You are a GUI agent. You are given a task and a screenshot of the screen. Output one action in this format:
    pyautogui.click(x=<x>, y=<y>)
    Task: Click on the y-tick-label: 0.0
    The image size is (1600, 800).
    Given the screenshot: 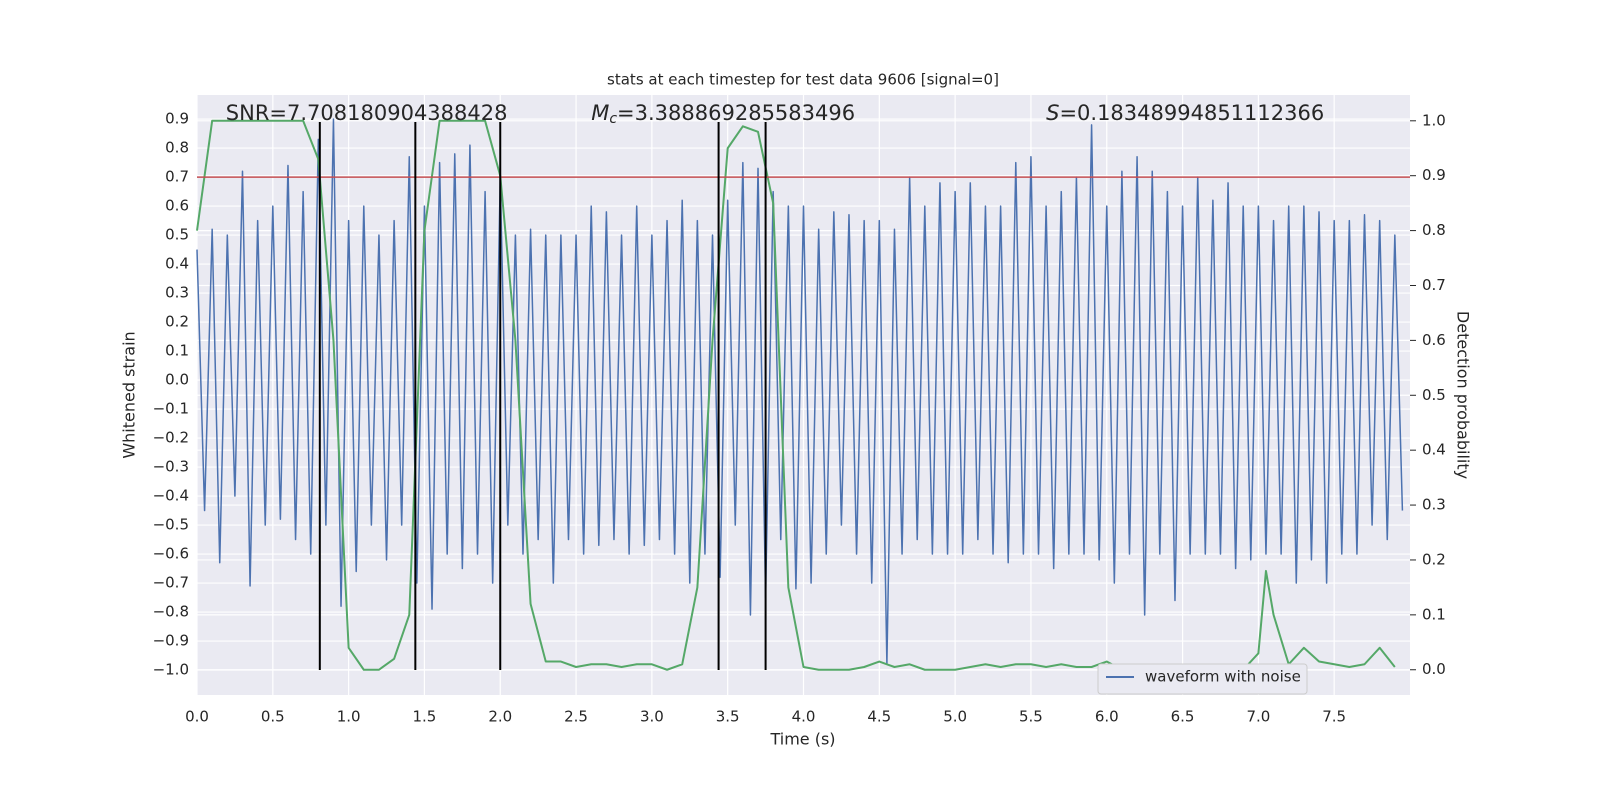 What is the action you would take?
    pyautogui.click(x=177, y=380)
    